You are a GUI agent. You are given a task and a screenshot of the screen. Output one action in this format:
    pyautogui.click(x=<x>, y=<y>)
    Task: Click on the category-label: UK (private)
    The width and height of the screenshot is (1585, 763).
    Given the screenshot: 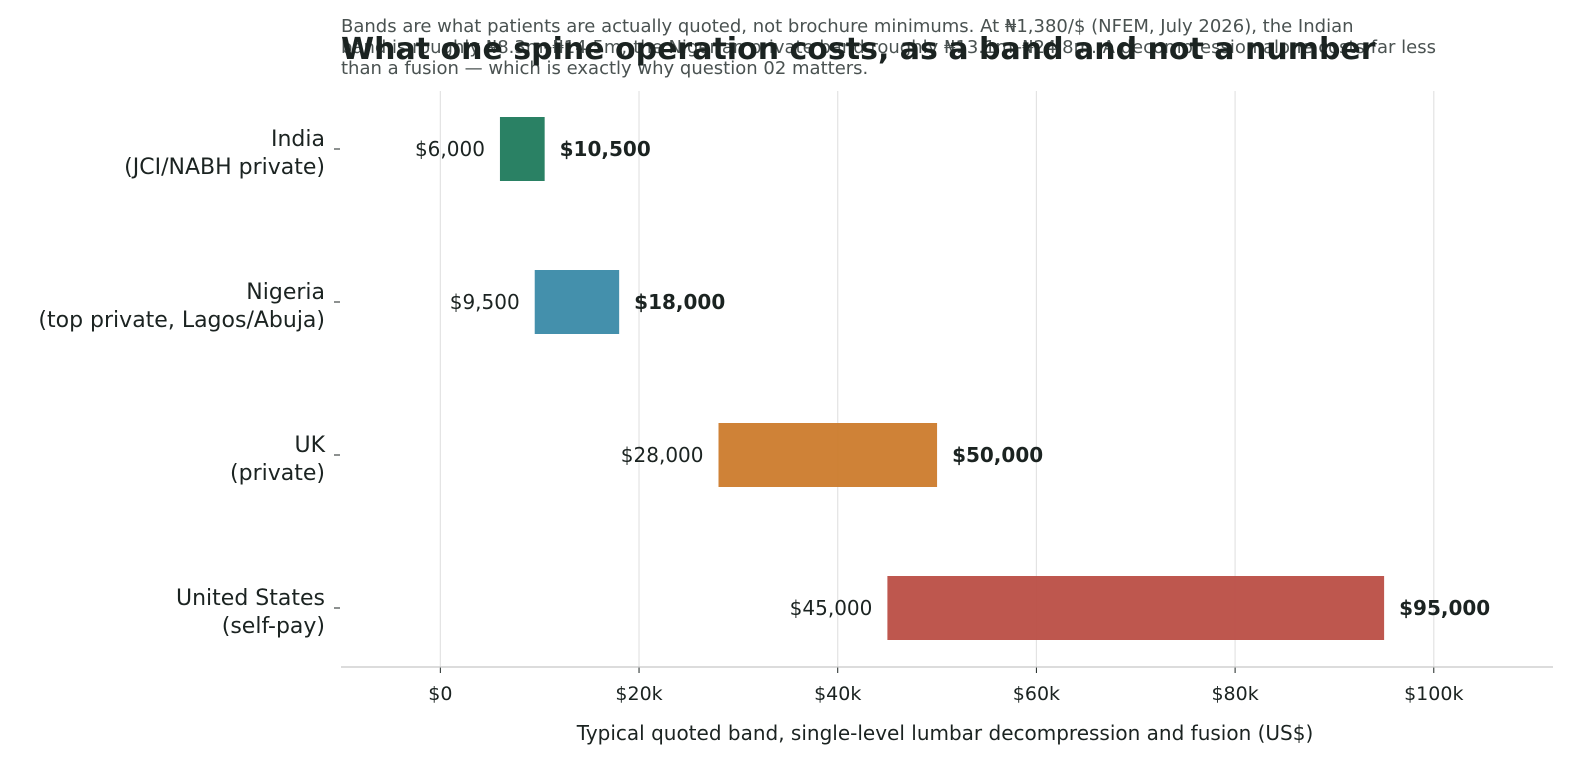 What is the action you would take?
    pyautogui.click(x=278, y=459)
    